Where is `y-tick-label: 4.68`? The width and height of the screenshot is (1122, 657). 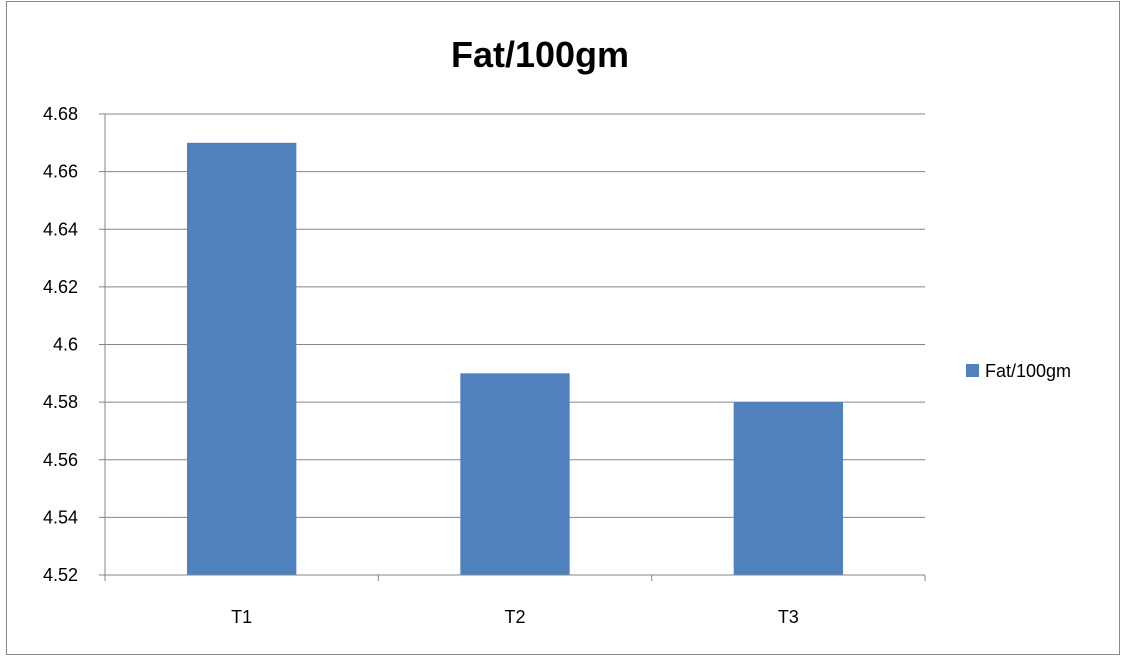 y-tick-label: 4.68 is located at coordinates (60, 114).